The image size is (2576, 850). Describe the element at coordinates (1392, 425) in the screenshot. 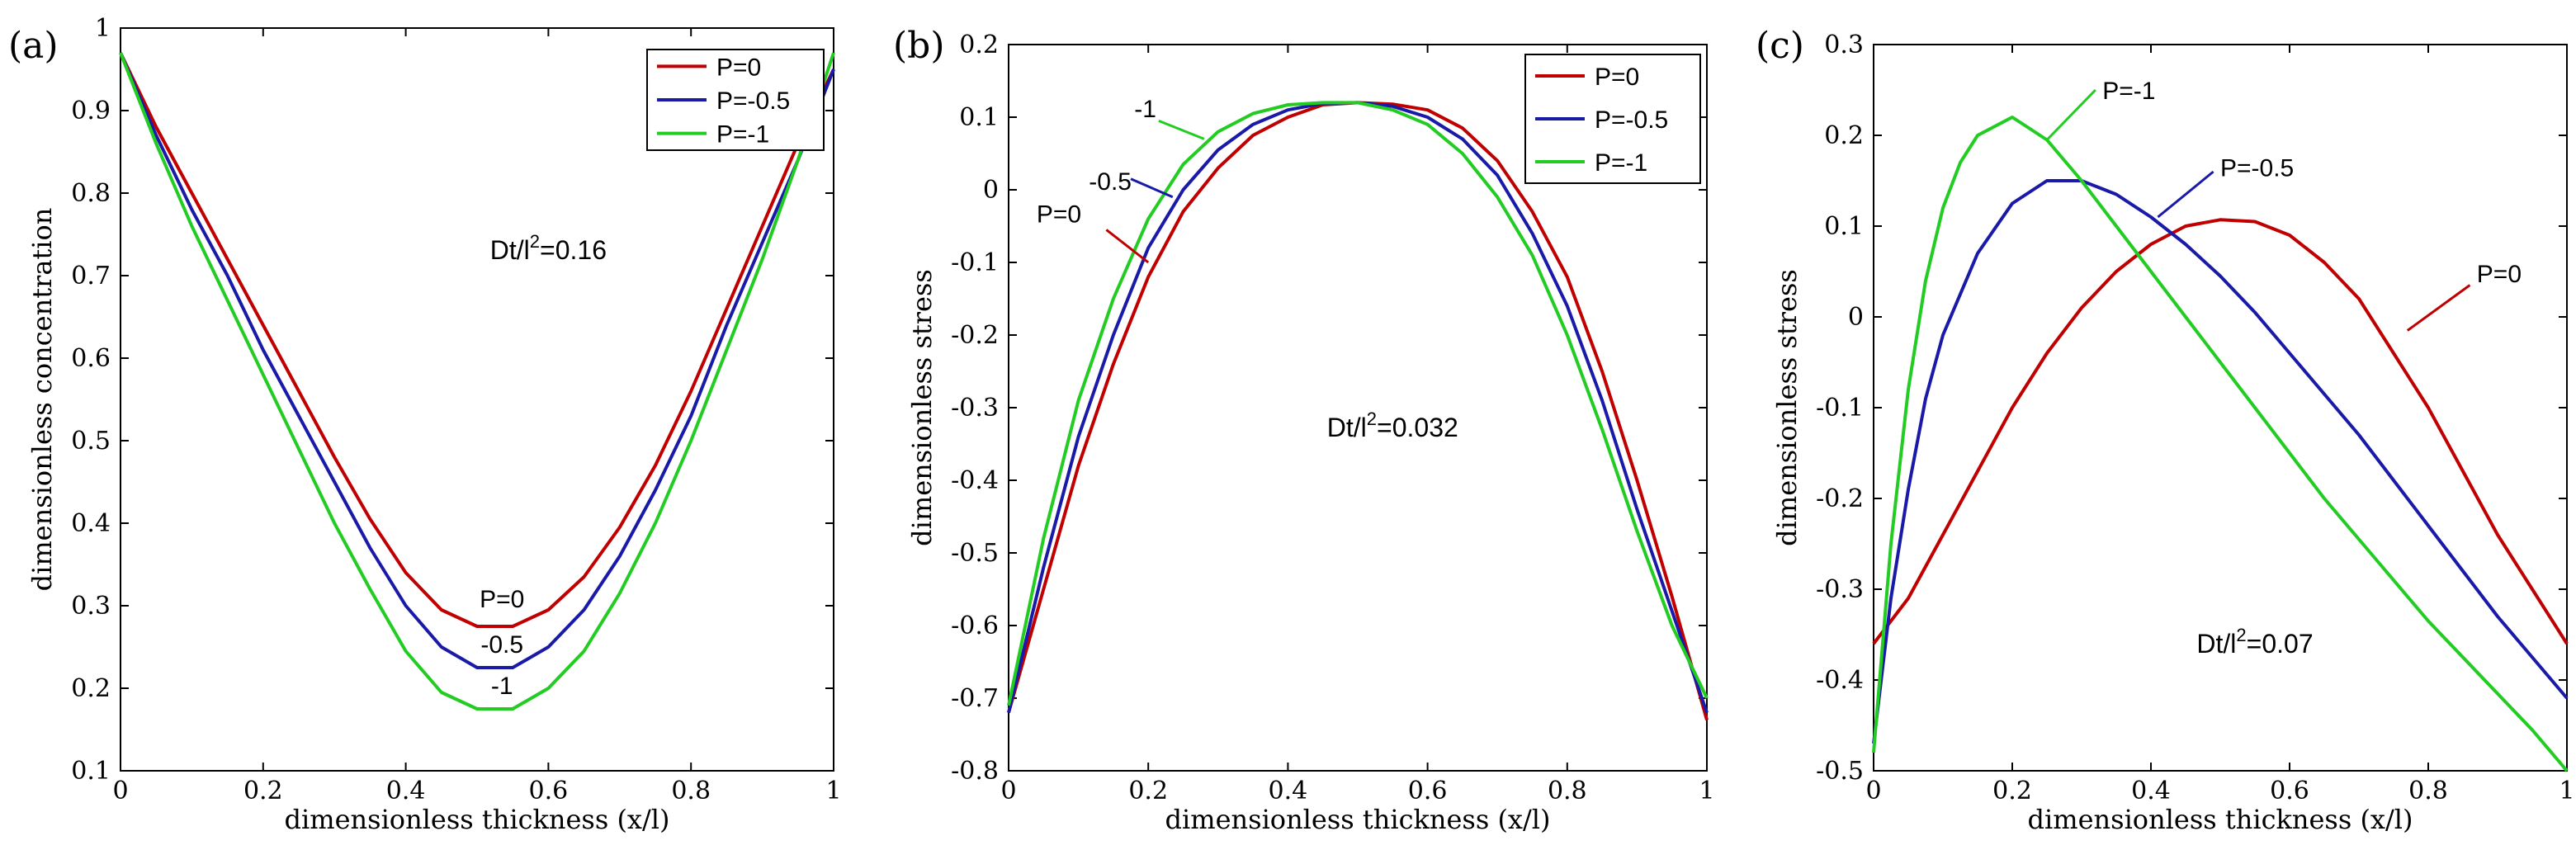

I see `time-annotation: Dt/l2=0.032` at that location.